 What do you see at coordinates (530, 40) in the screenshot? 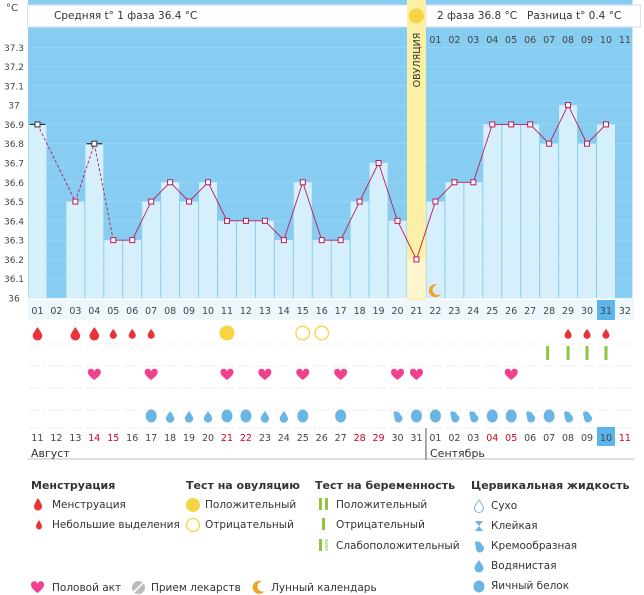
I see `top-day-label: 06` at bounding box center [530, 40].